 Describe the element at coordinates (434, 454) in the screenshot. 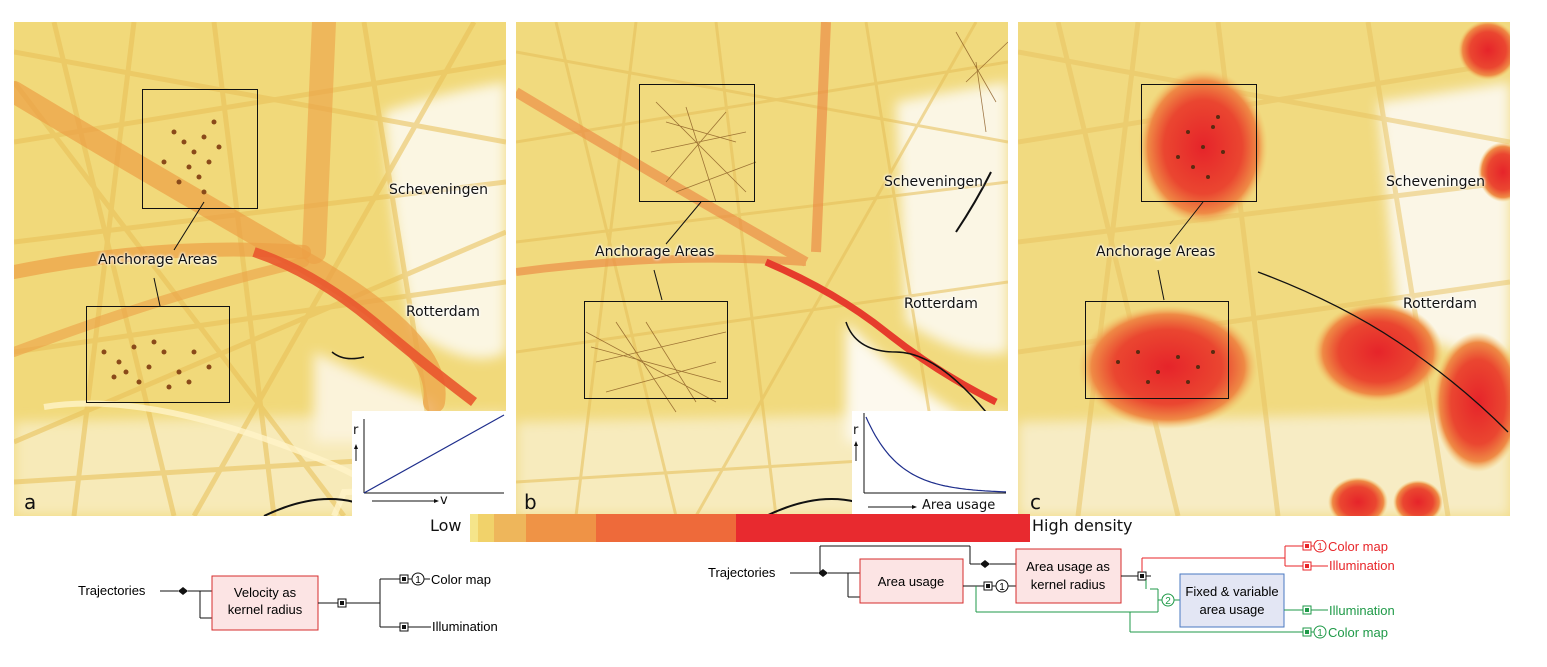

I see `inset-curve-a` at that location.